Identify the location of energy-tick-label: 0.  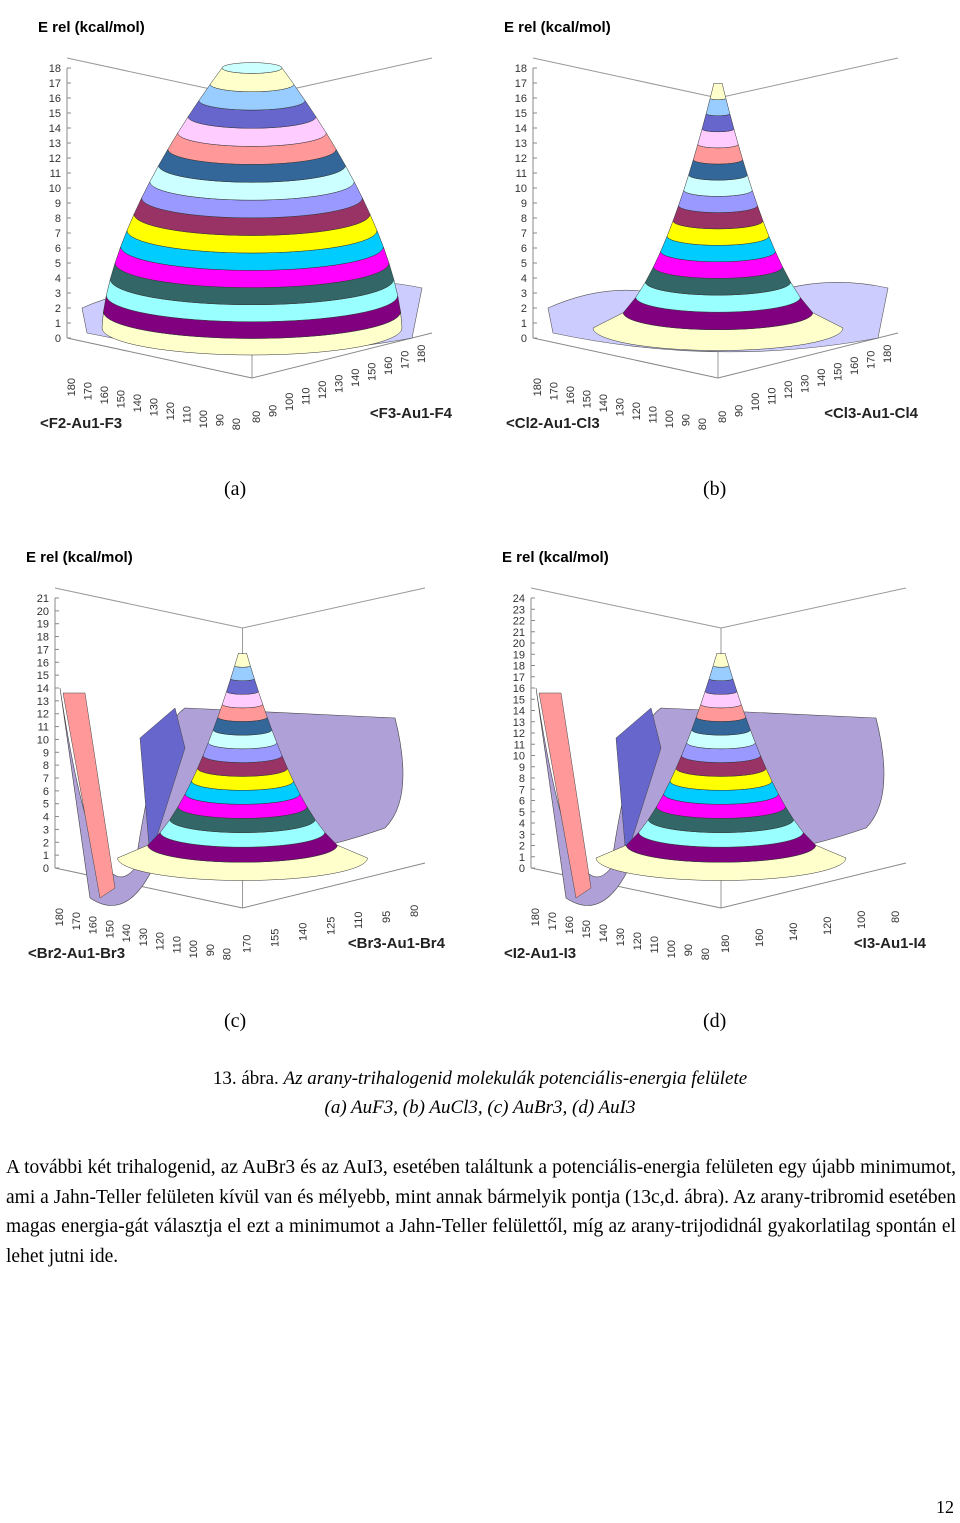
(58, 339).